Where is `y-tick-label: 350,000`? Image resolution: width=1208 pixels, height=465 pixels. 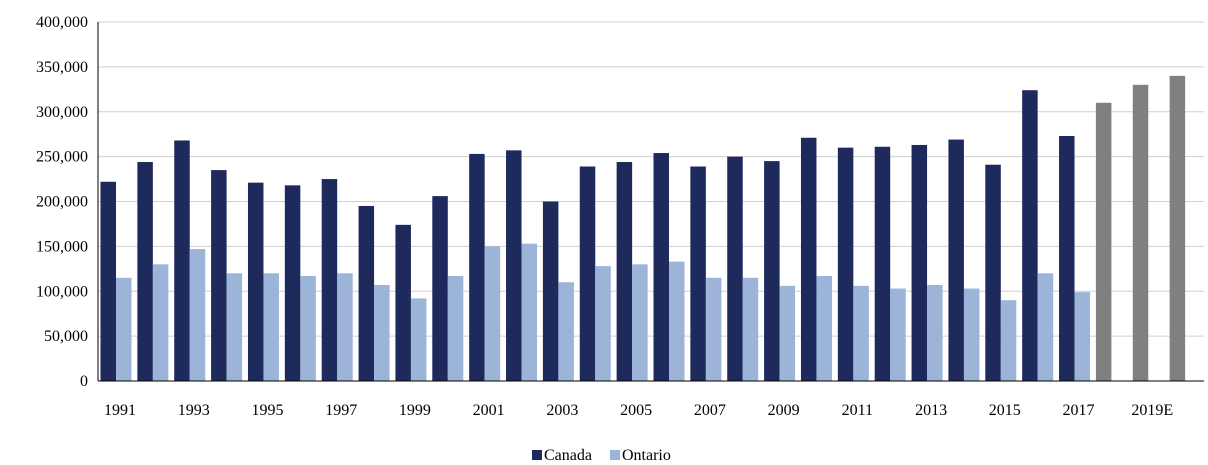
y-tick-label: 350,000 is located at coordinates (62, 67).